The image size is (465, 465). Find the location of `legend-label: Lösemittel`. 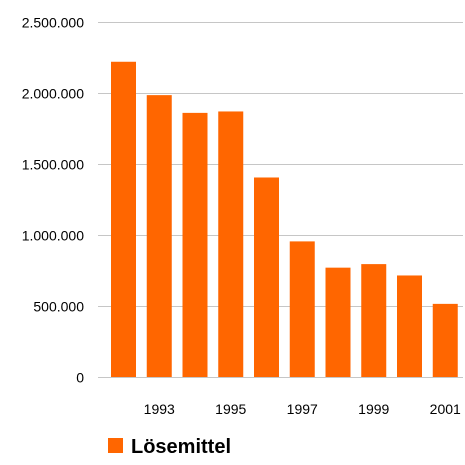

legend-label: Lösemittel is located at coordinates (181, 447).